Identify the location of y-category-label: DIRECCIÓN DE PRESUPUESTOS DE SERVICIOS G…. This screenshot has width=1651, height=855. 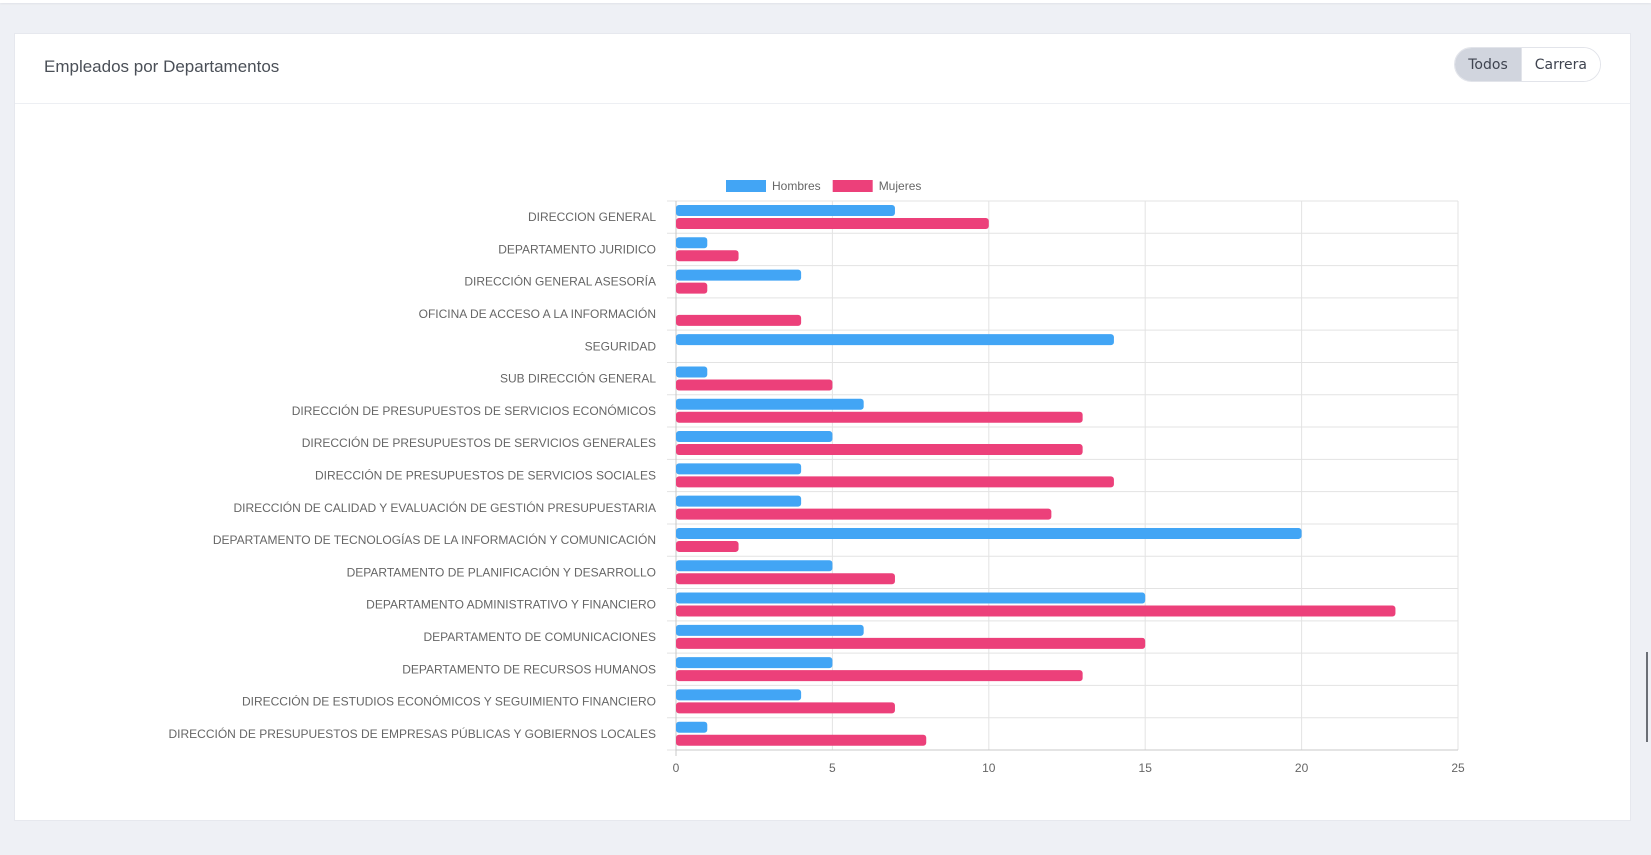
(479, 442).